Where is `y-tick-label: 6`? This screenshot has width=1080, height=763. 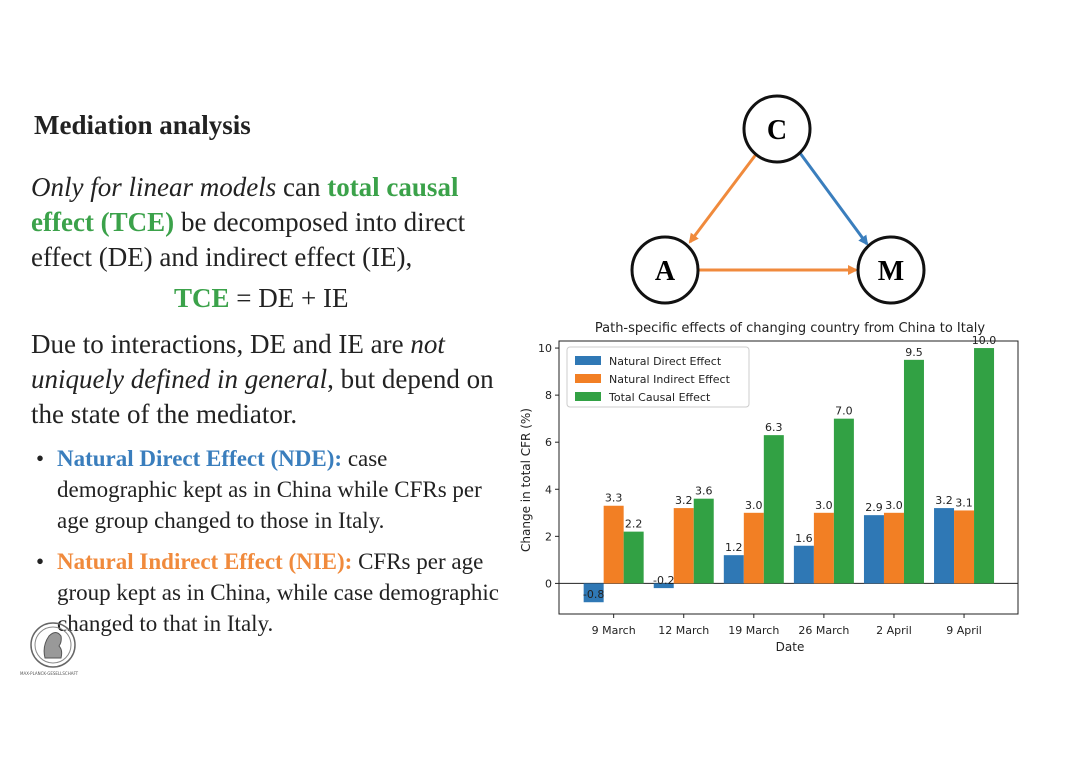 y-tick-label: 6 is located at coordinates (548, 442).